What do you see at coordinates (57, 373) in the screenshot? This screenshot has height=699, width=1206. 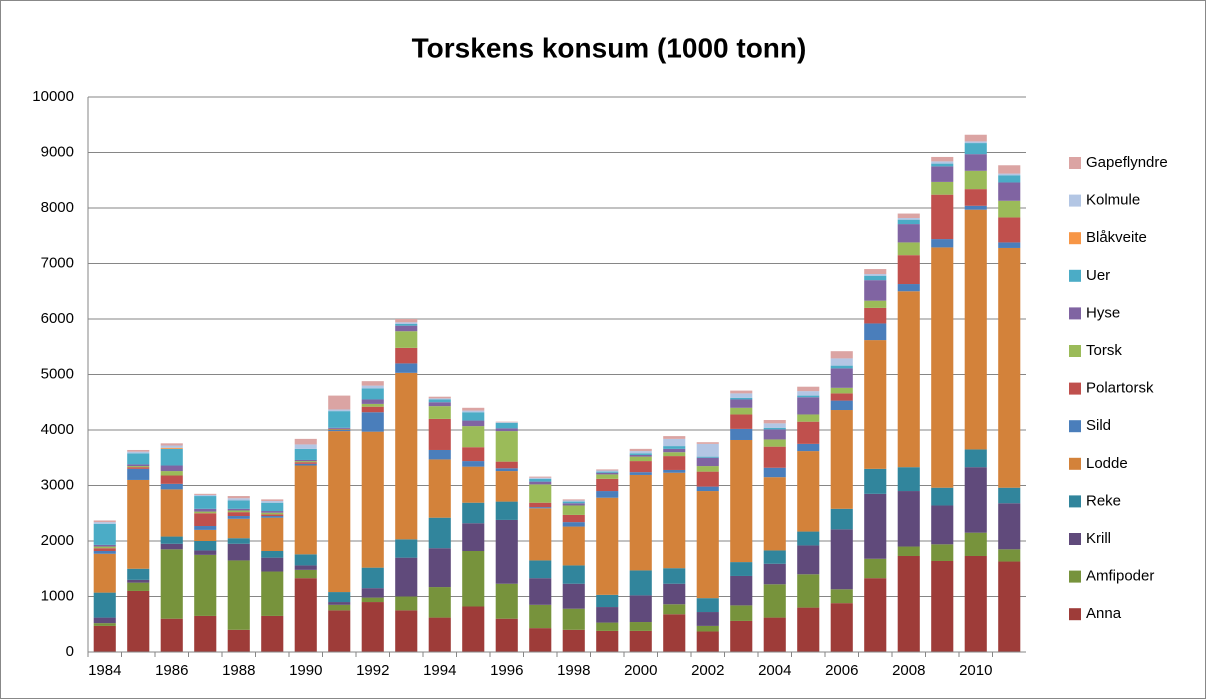 I see `y-tick-label: 5000` at bounding box center [57, 373].